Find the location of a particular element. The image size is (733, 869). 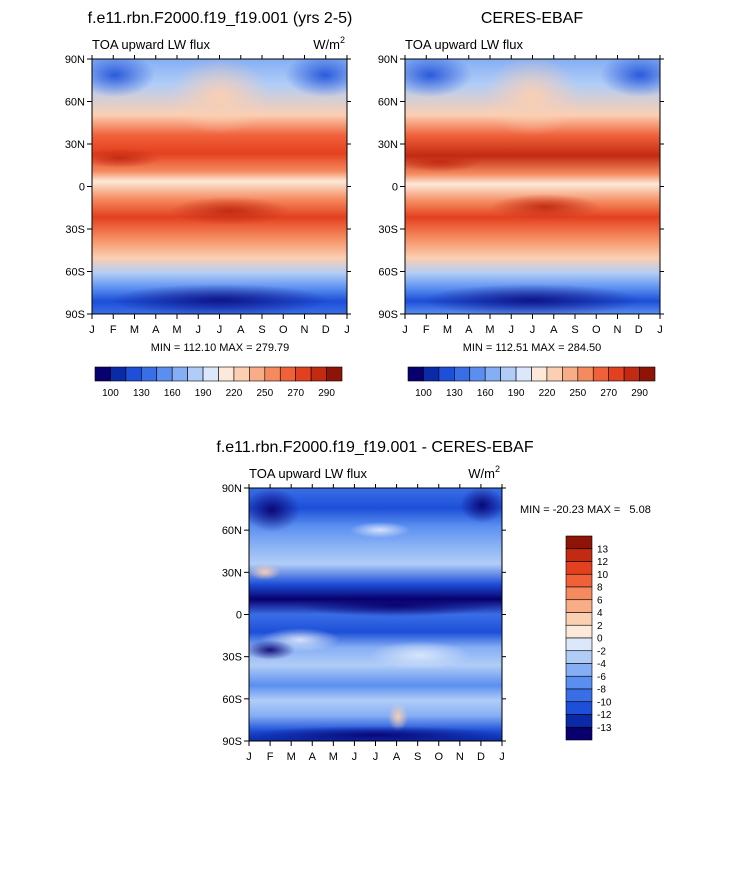

colorbar-label: 100 is located at coordinates (110, 393).